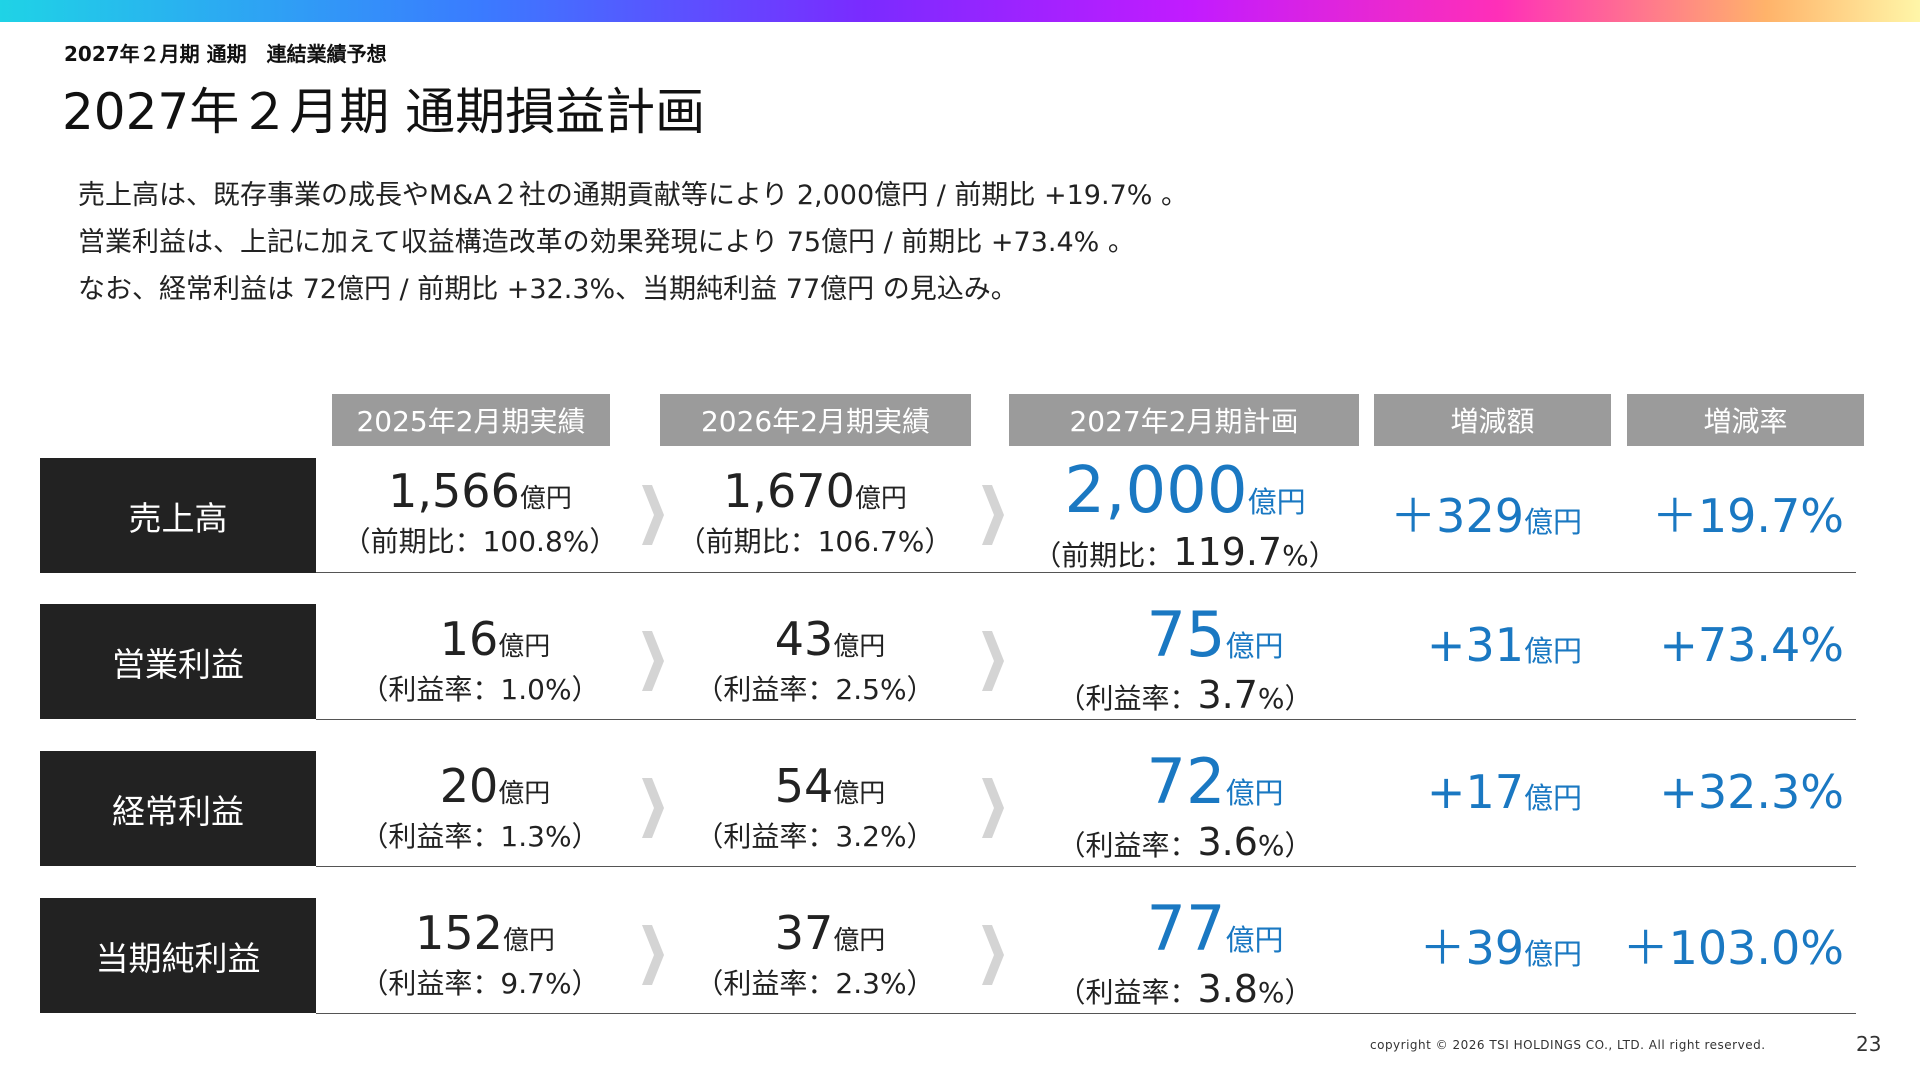  I want to click on cell-ordinary-profit-change-amount: +17億円, so click(1481, 792).